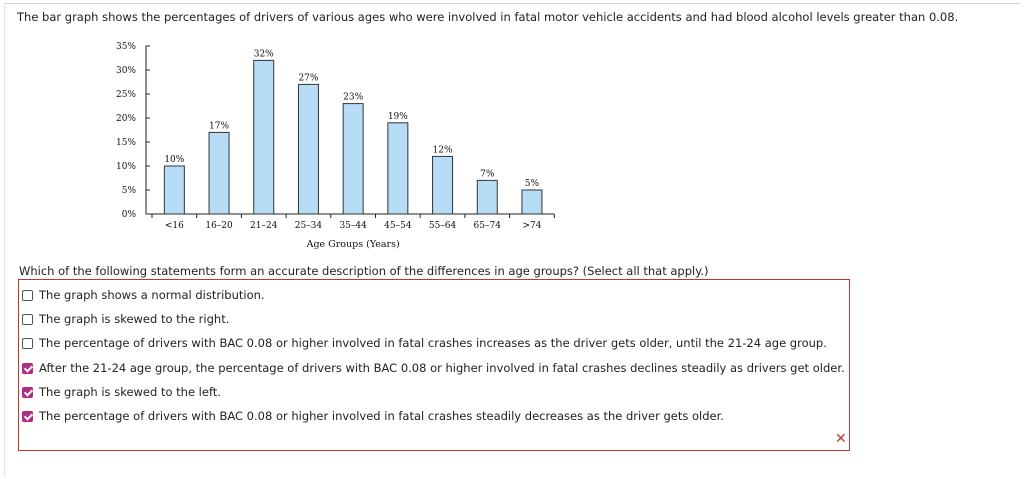  I want to click on data-label: 32%, so click(264, 54).